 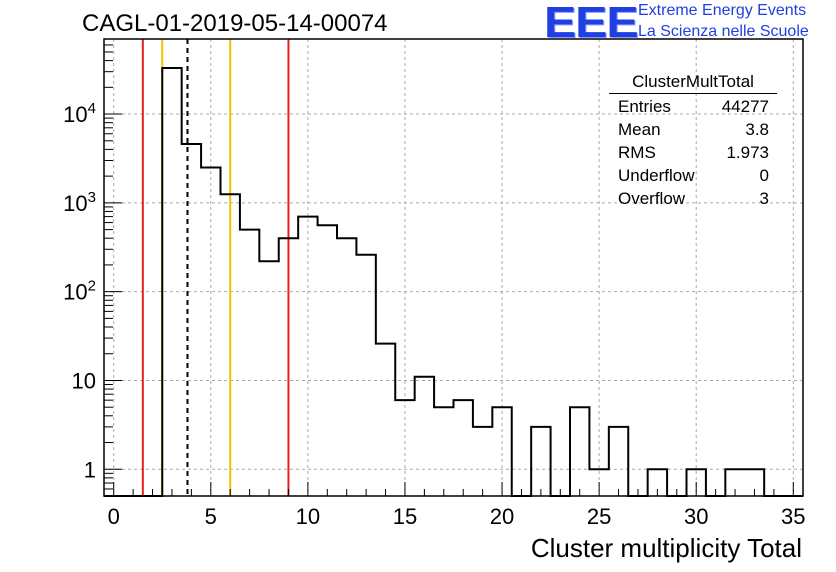 What do you see at coordinates (723, 31) in the screenshot?
I see `logo-text-line2: La Scienza nelle Scuole` at bounding box center [723, 31].